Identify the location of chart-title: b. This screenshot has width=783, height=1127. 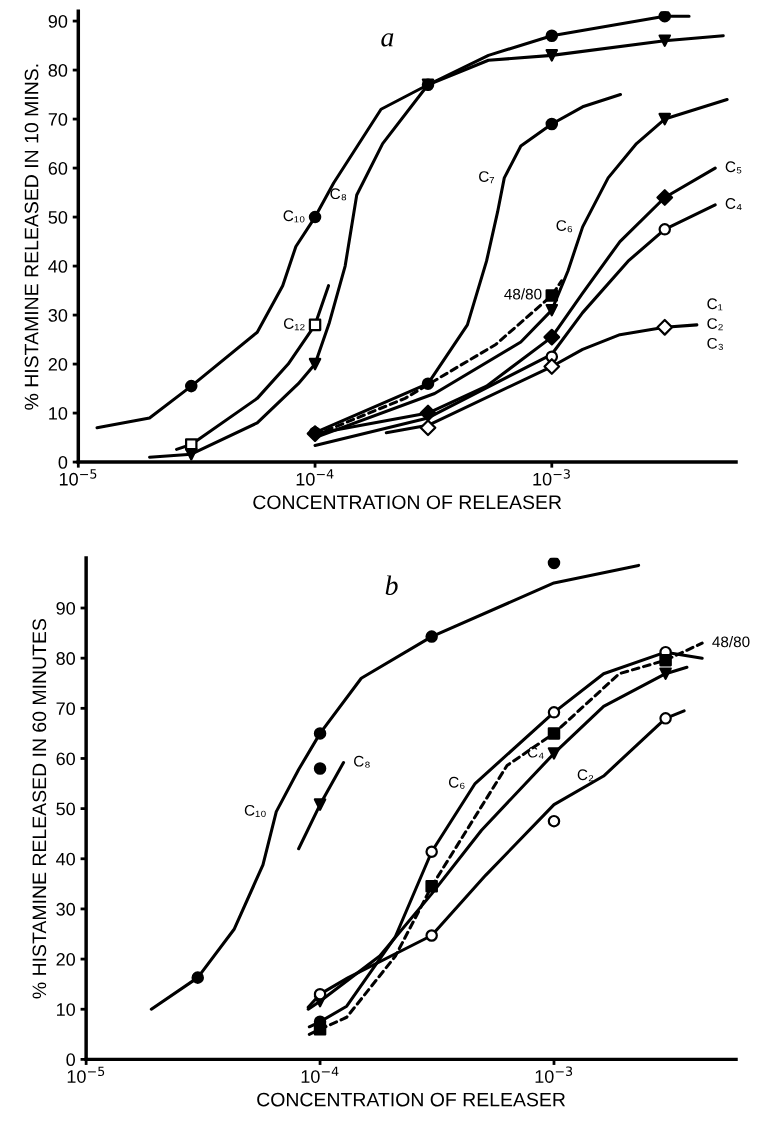
(391, 585).